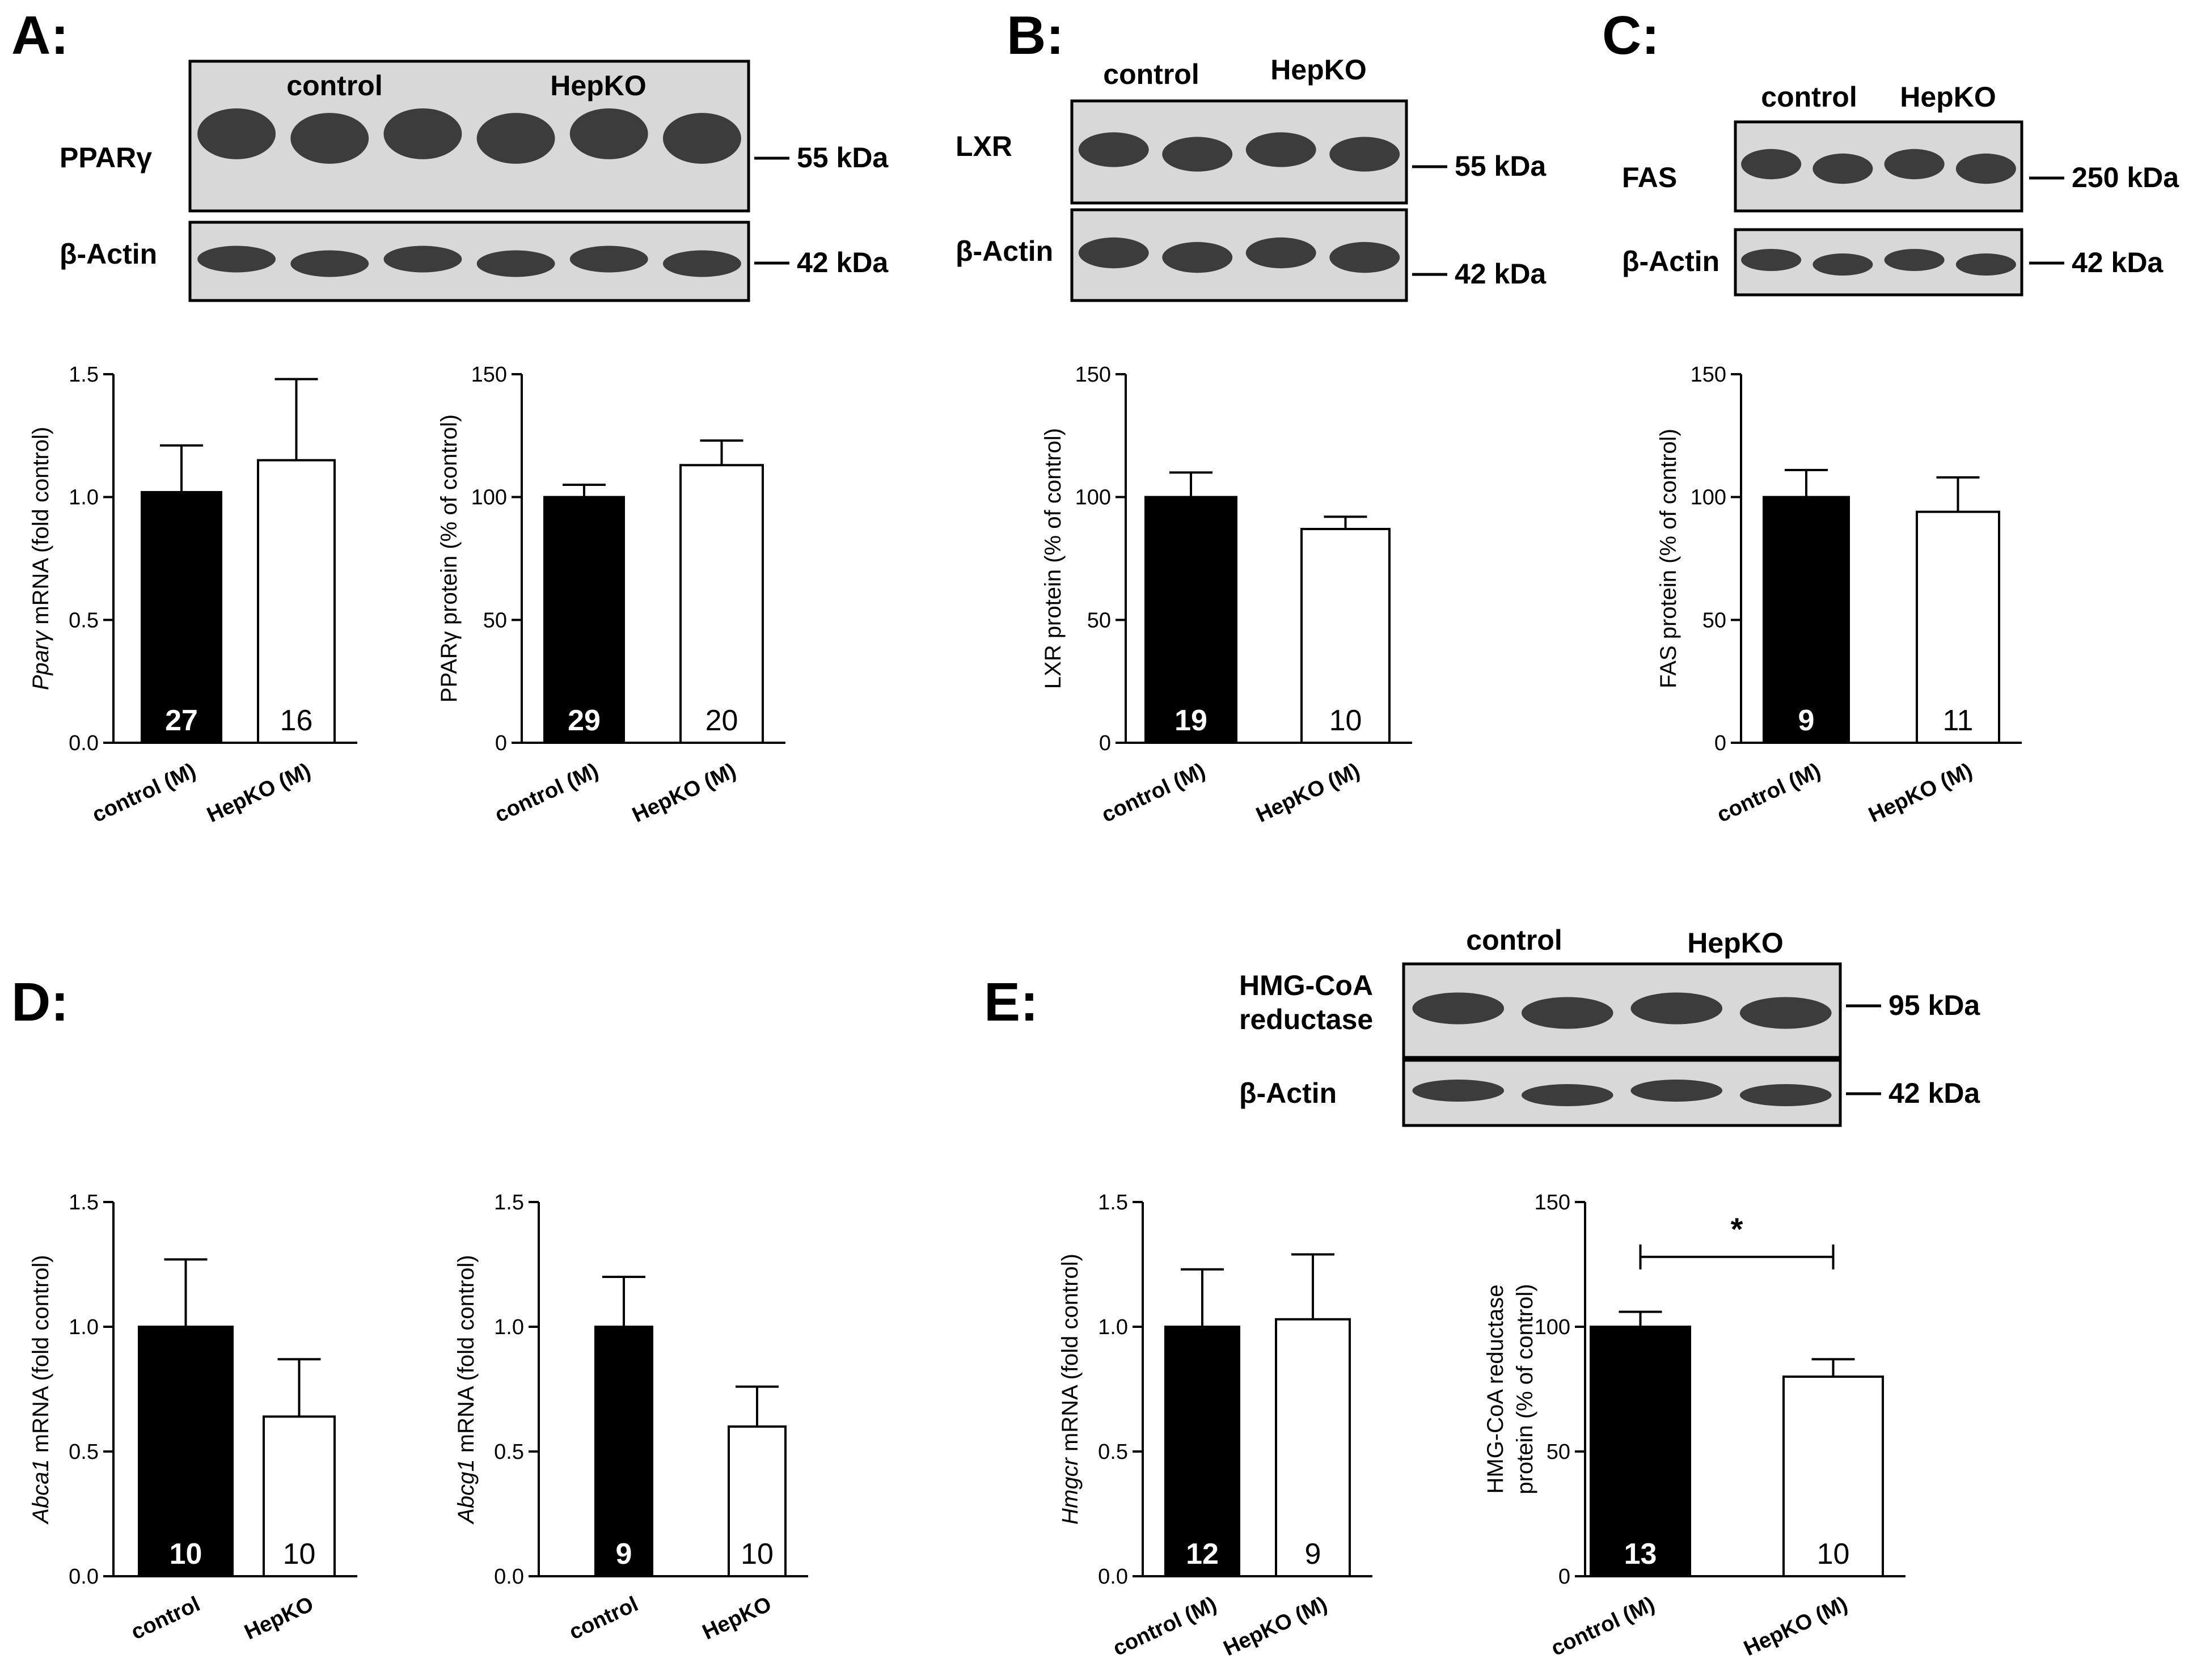 The width and height of the screenshot is (2197, 1680). I want to click on n-label: 9, so click(1313, 1554).